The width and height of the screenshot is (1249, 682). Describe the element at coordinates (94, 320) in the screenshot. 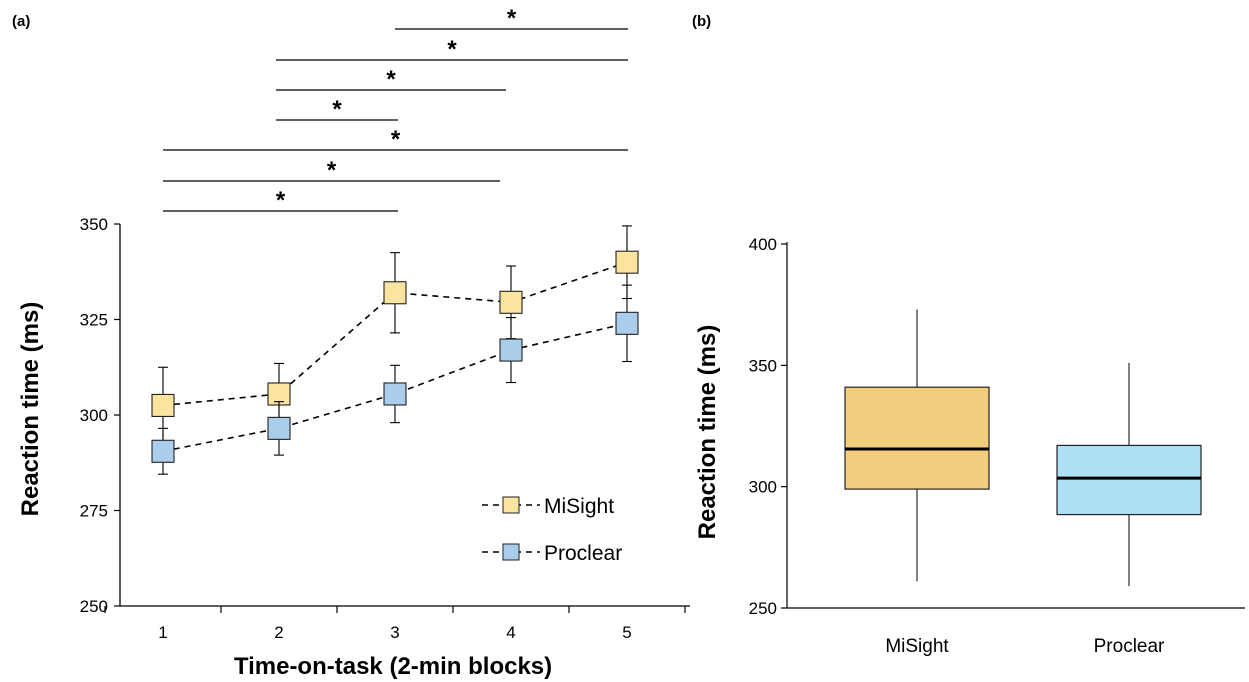

I see `y-tick-label: 325` at that location.